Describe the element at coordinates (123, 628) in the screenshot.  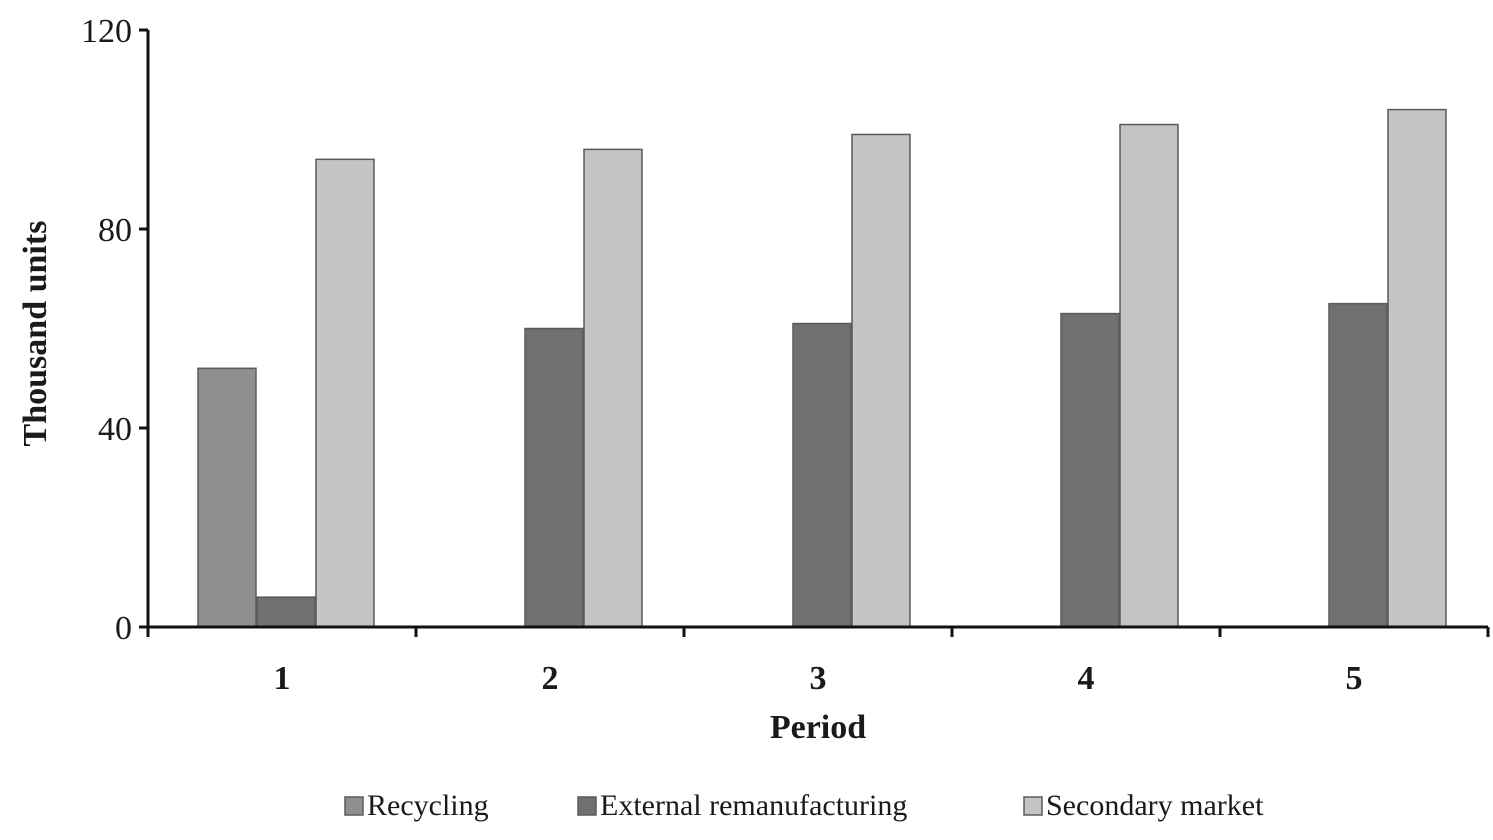
I see `y-tick-label: 0` at that location.